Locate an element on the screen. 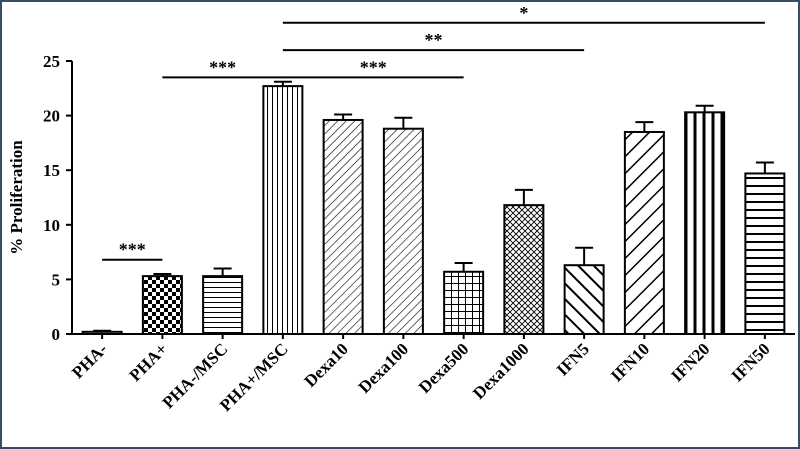 The width and height of the screenshot is (800, 449). significance-label: ** is located at coordinates (434, 40).